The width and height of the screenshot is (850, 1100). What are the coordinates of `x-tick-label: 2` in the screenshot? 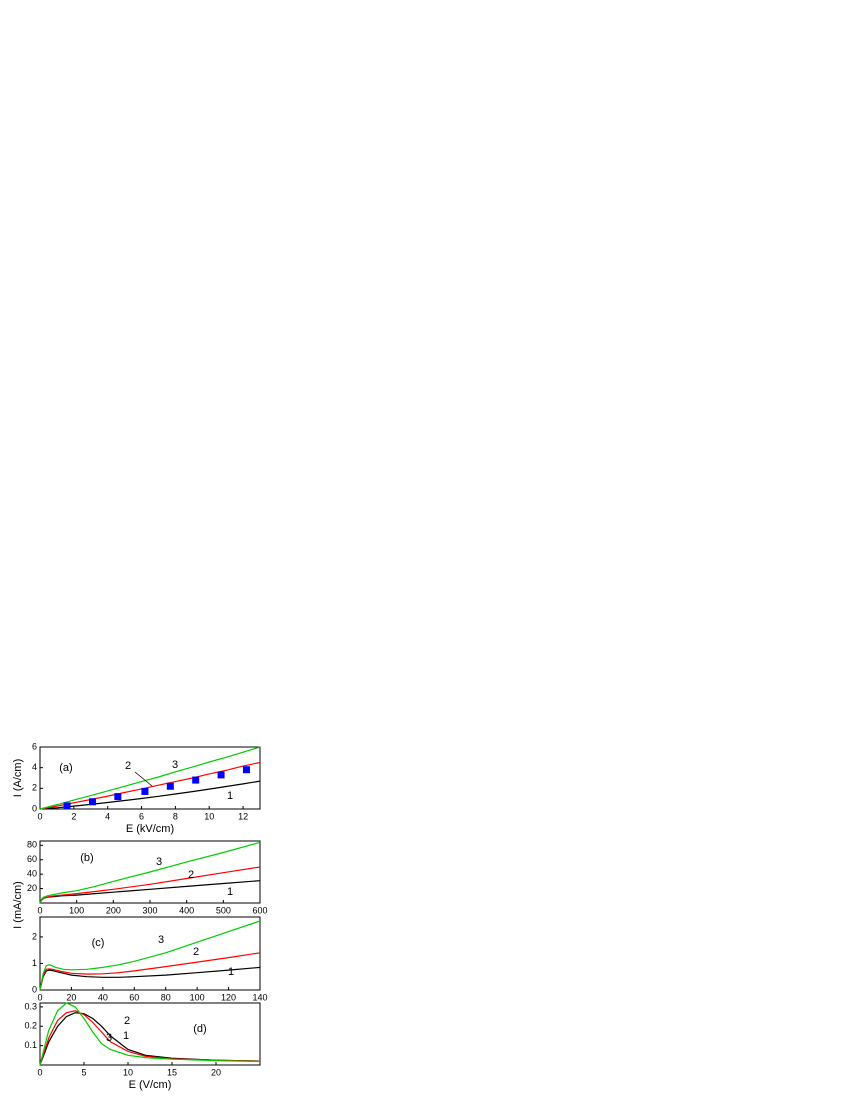 It's located at (73, 816).